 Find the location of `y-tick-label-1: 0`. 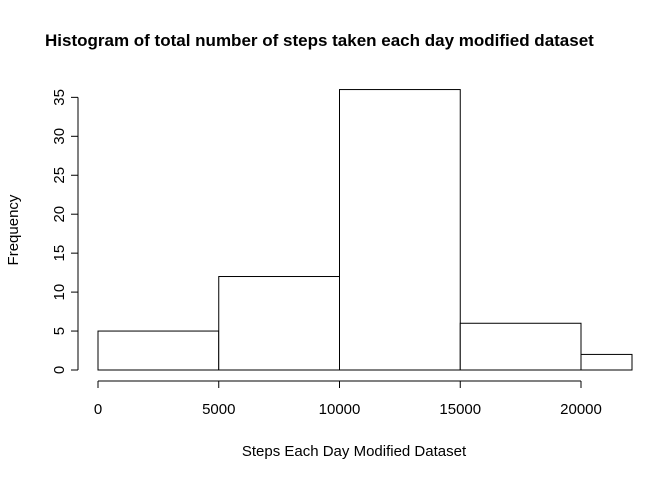

y-tick-label-1: 0 is located at coordinates (59, 370).